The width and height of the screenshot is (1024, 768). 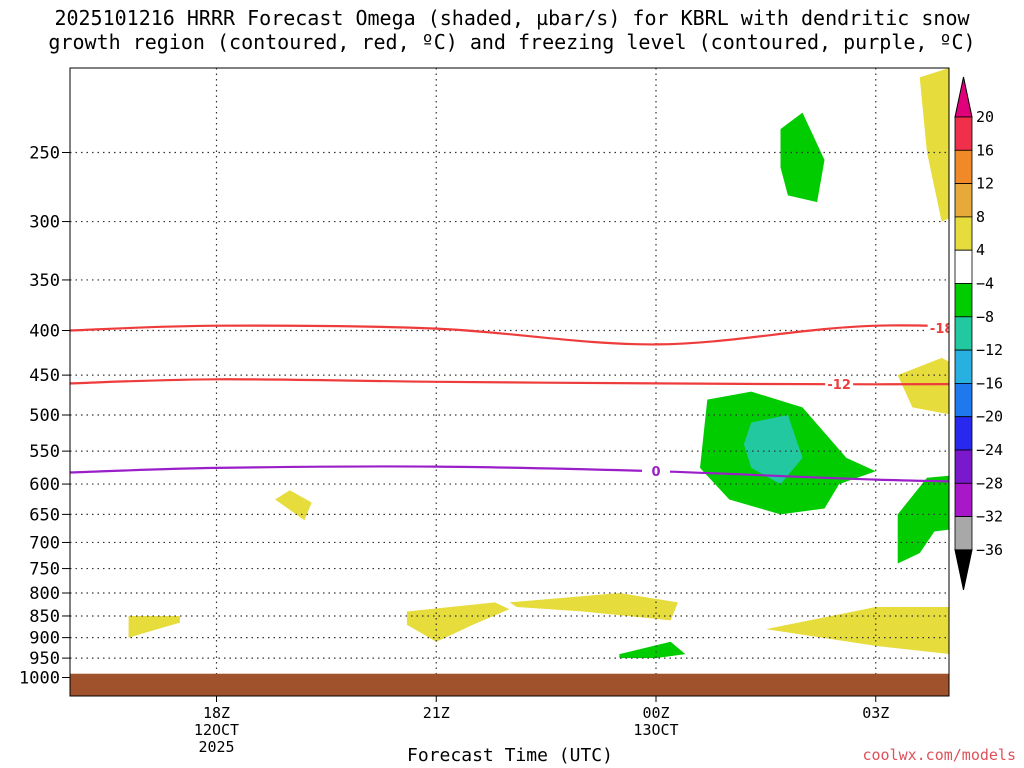 What do you see at coordinates (154, 627) in the screenshot?
I see `omega-region-yellow-low-left` at bounding box center [154, 627].